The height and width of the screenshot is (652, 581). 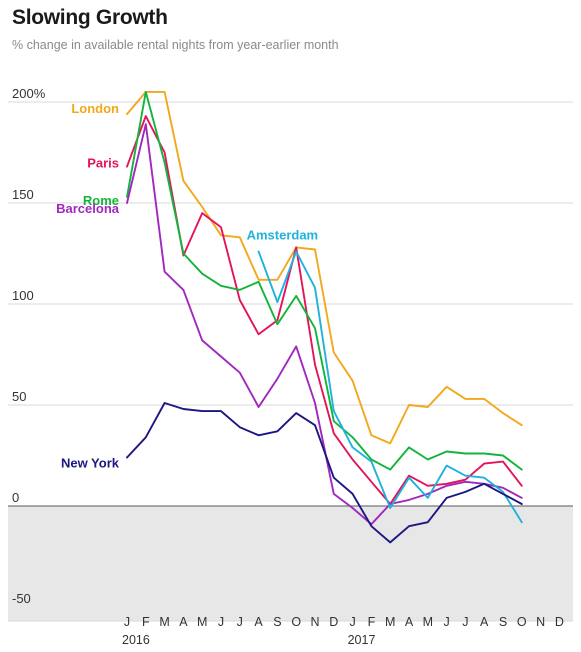 I want to click on series-label-london: London, so click(x=95, y=108).